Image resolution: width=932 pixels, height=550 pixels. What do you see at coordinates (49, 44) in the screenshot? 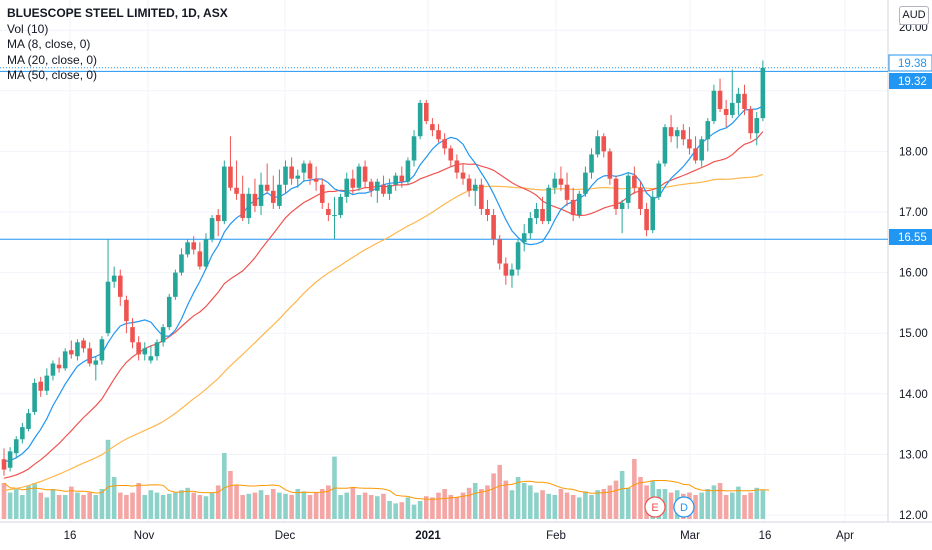
I see `legend-ma8: MA (8, close, 0)` at bounding box center [49, 44].